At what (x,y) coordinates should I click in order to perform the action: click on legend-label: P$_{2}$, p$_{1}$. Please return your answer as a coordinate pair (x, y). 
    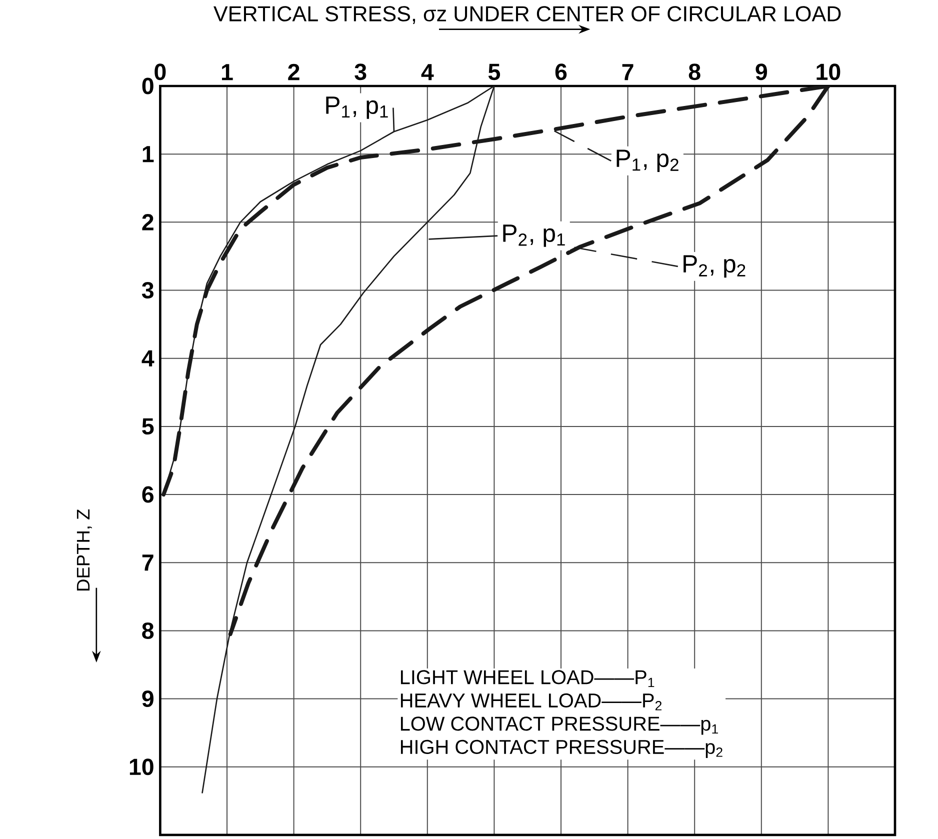
    Looking at the image, I should click on (534, 235).